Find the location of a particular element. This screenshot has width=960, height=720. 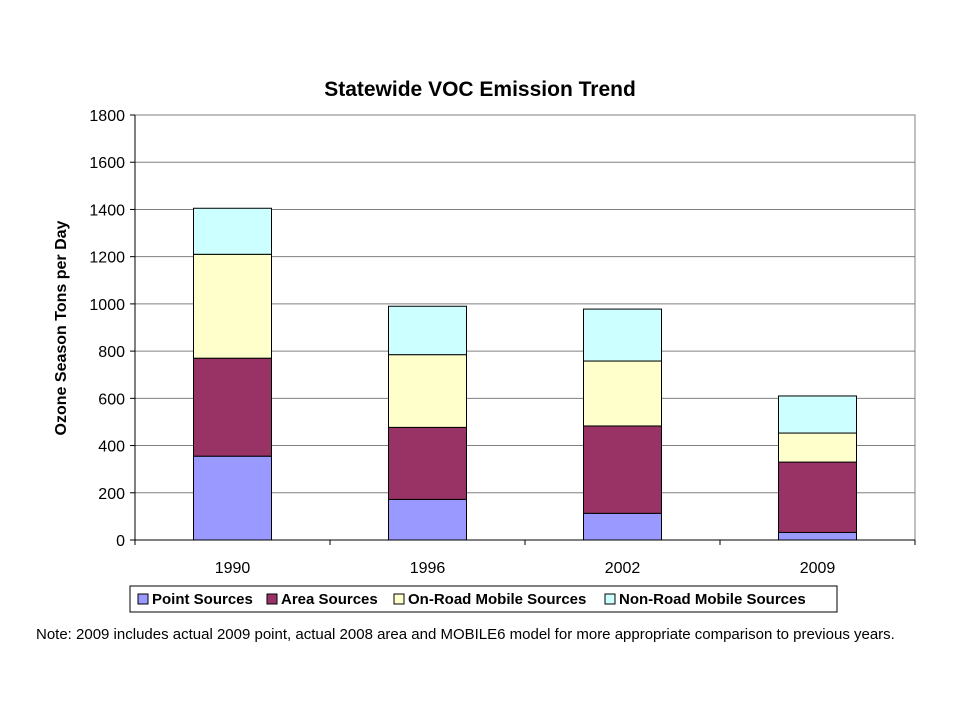

bar-segment-non-road-mobile-sources-1996 is located at coordinates (427, 330).